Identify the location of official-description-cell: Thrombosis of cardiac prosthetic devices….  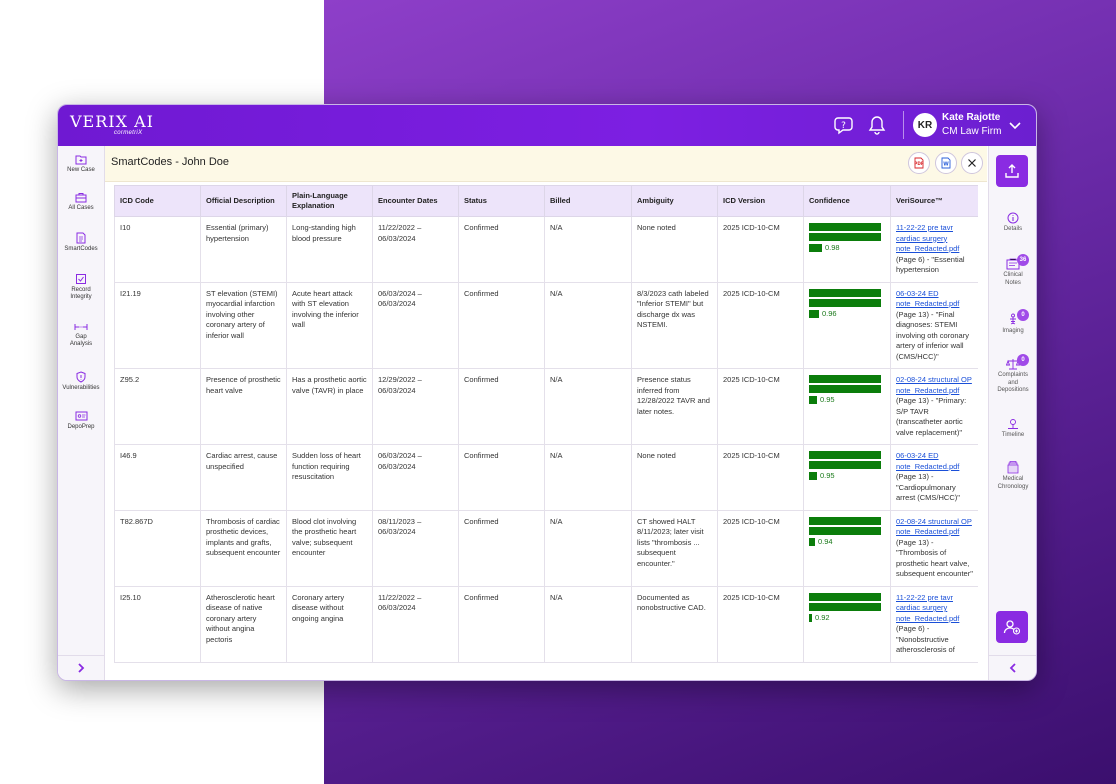
(243, 548).